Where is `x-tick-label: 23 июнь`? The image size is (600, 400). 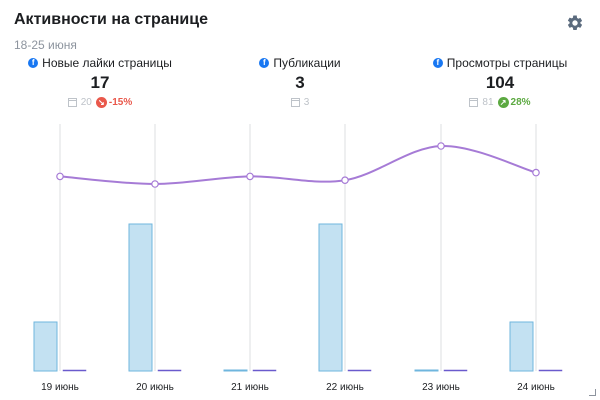 x-tick-label: 23 июнь is located at coordinates (441, 387).